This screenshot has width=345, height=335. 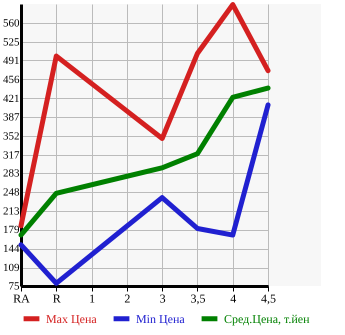 What do you see at coordinates (21, 299) in the screenshot?
I see `x-tick-label: RA` at bounding box center [21, 299].